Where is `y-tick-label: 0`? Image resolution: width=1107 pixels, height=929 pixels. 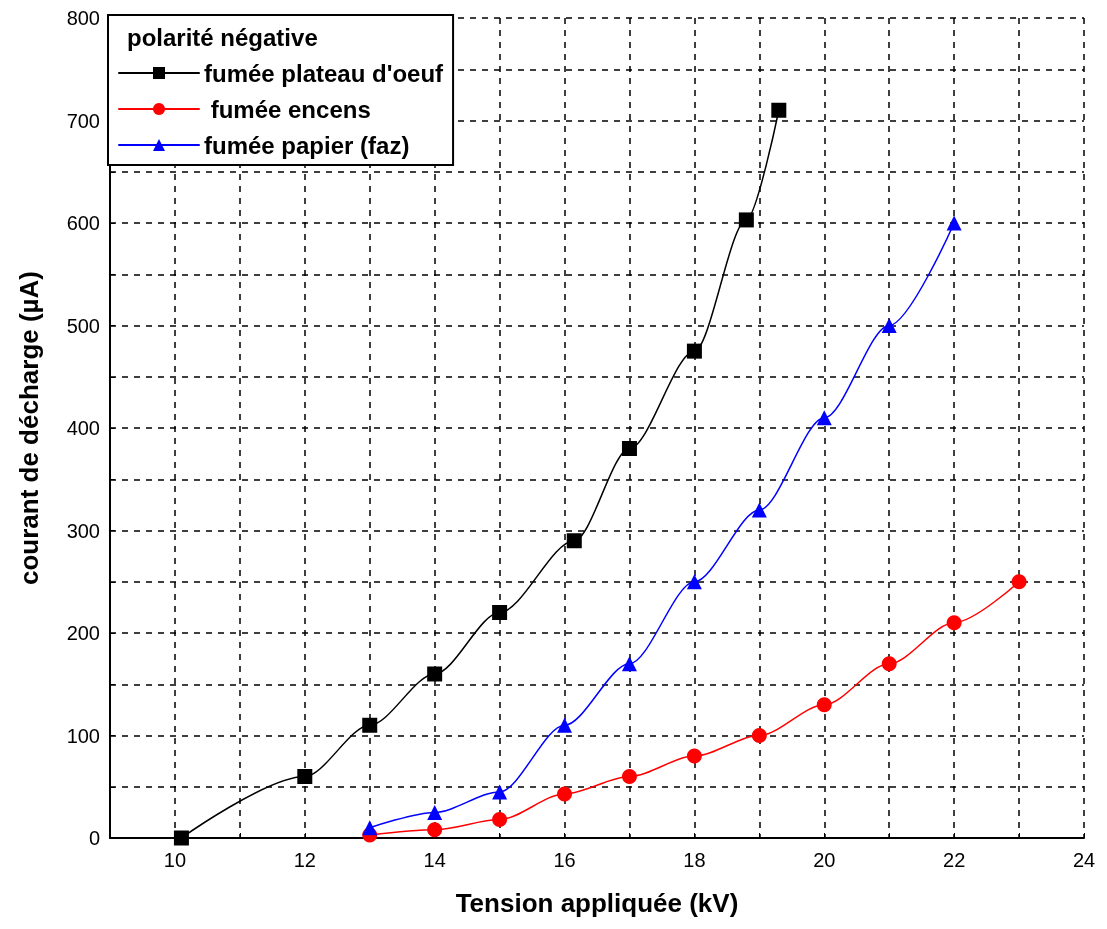
y-tick-label: 0 is located at coordinates (94, 838).